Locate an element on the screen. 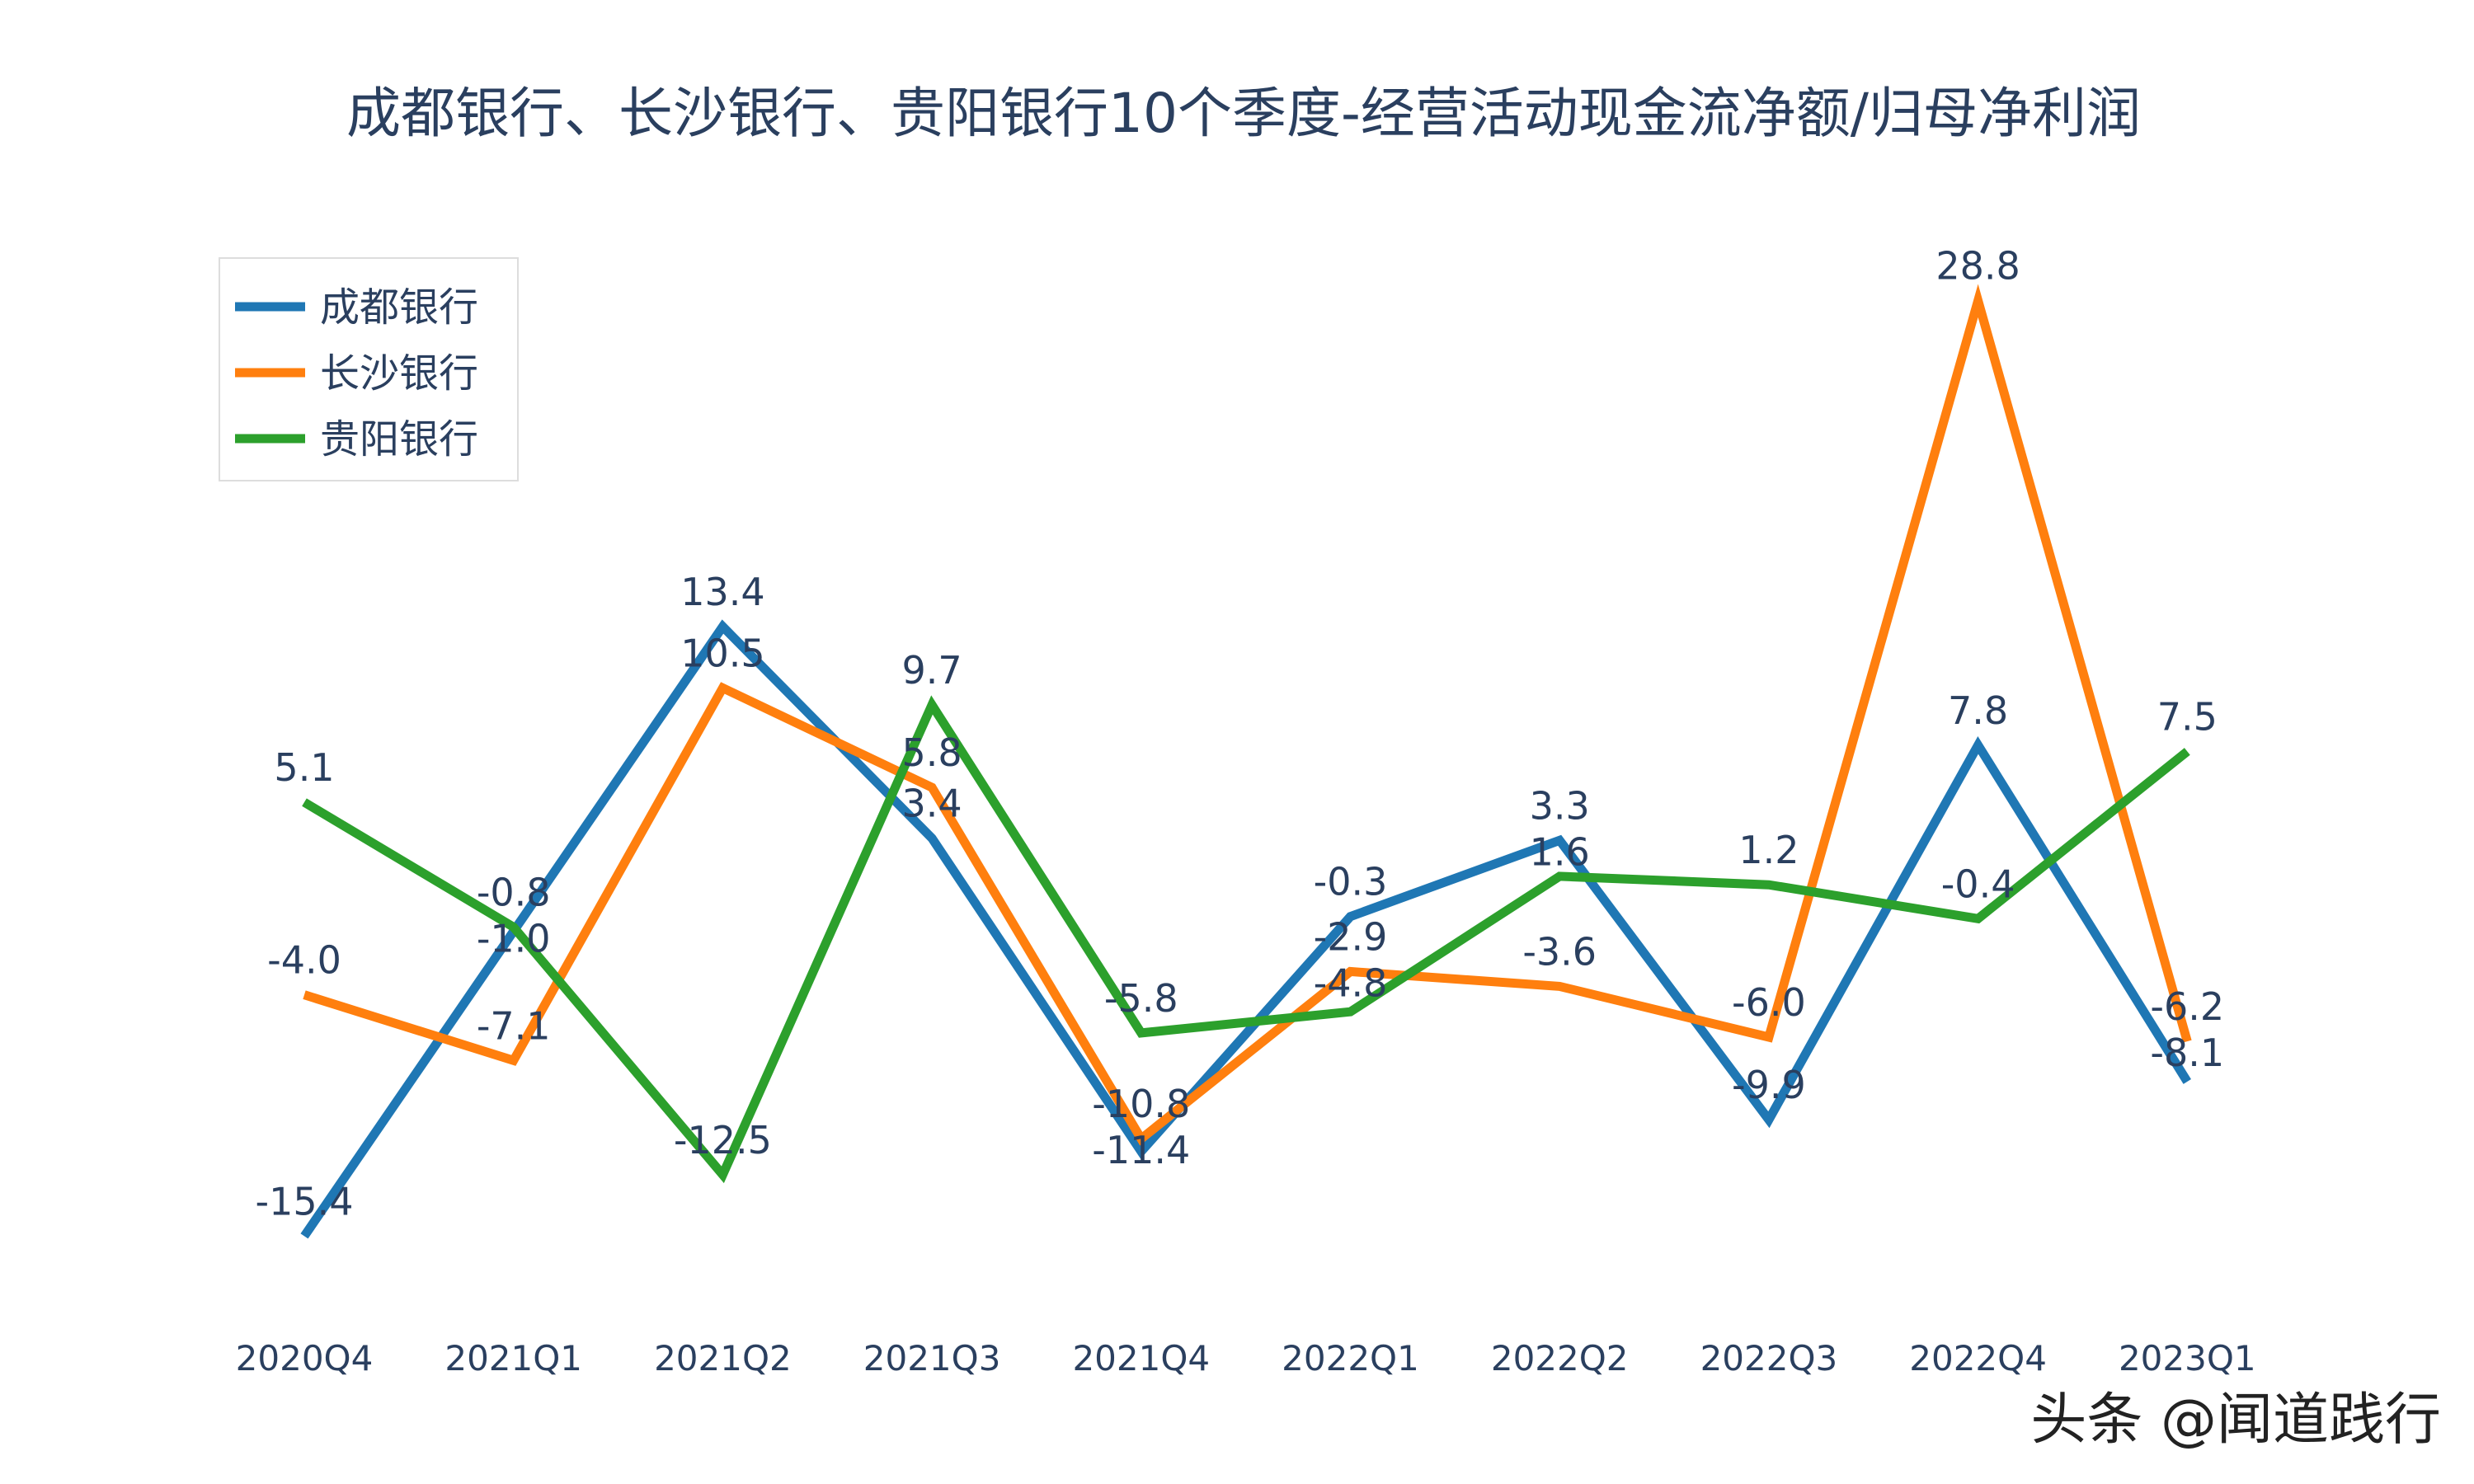  data-label: -5.8 is located at coordinates (1141, 998).